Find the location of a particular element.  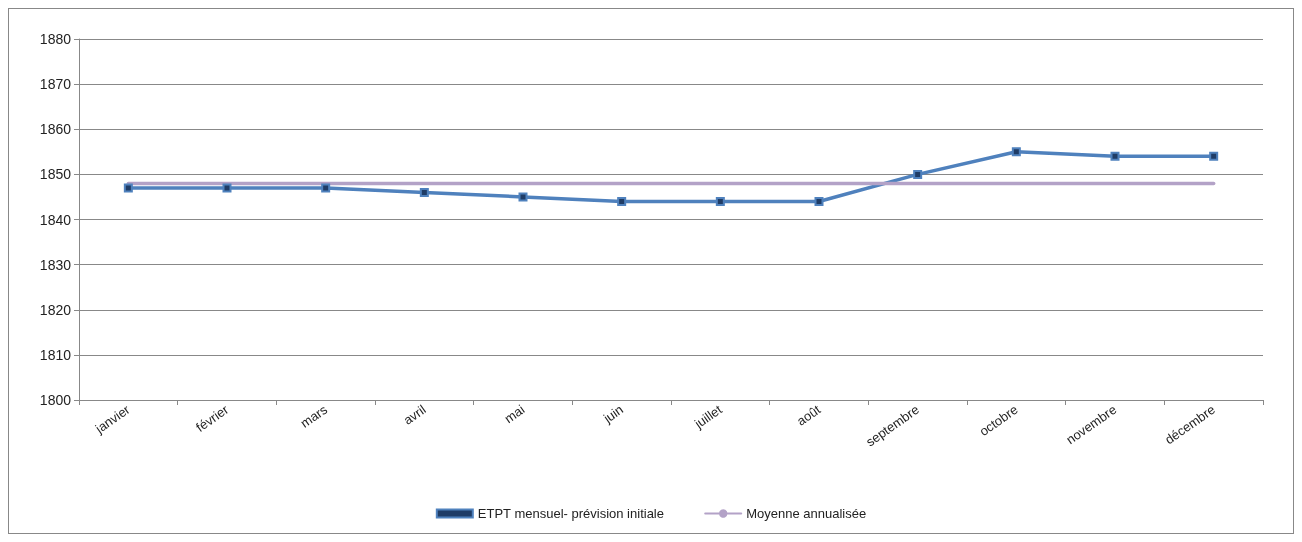

y-tick-label: 1810 is located at coordinates (55, 354).